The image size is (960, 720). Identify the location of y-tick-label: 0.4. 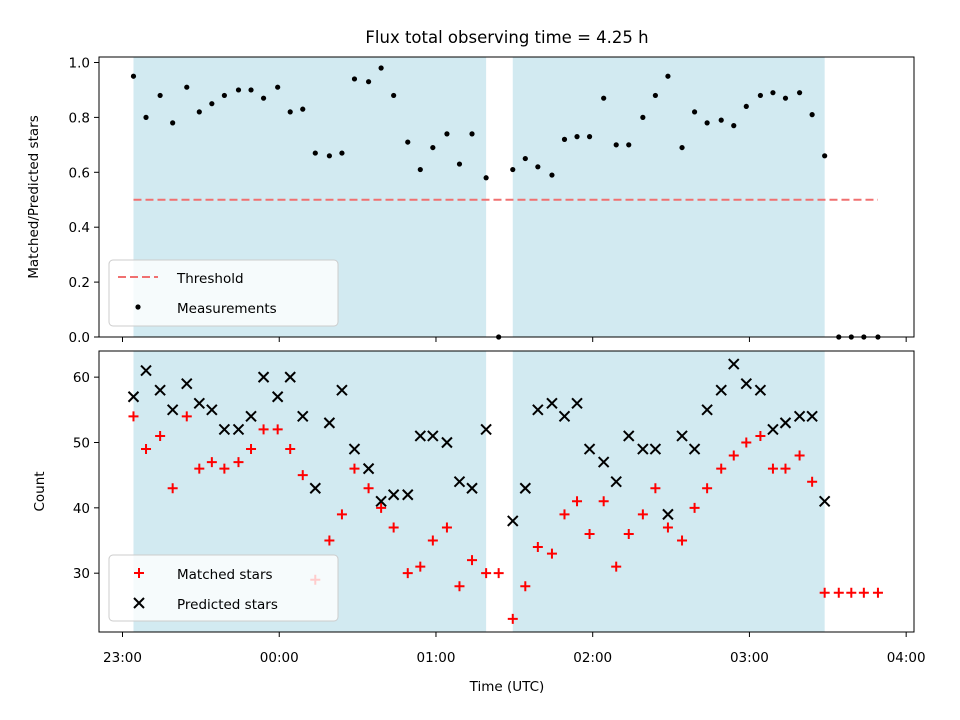
(79, 228).